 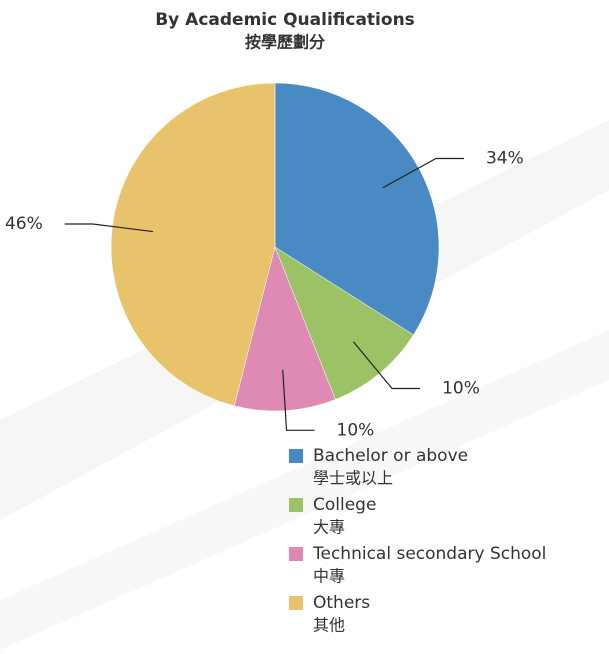 What do you see at coordinates (285, 20) in the screenshot?
I see `chart-title: By Academic Qualifications` at bounding box center [285, 20].